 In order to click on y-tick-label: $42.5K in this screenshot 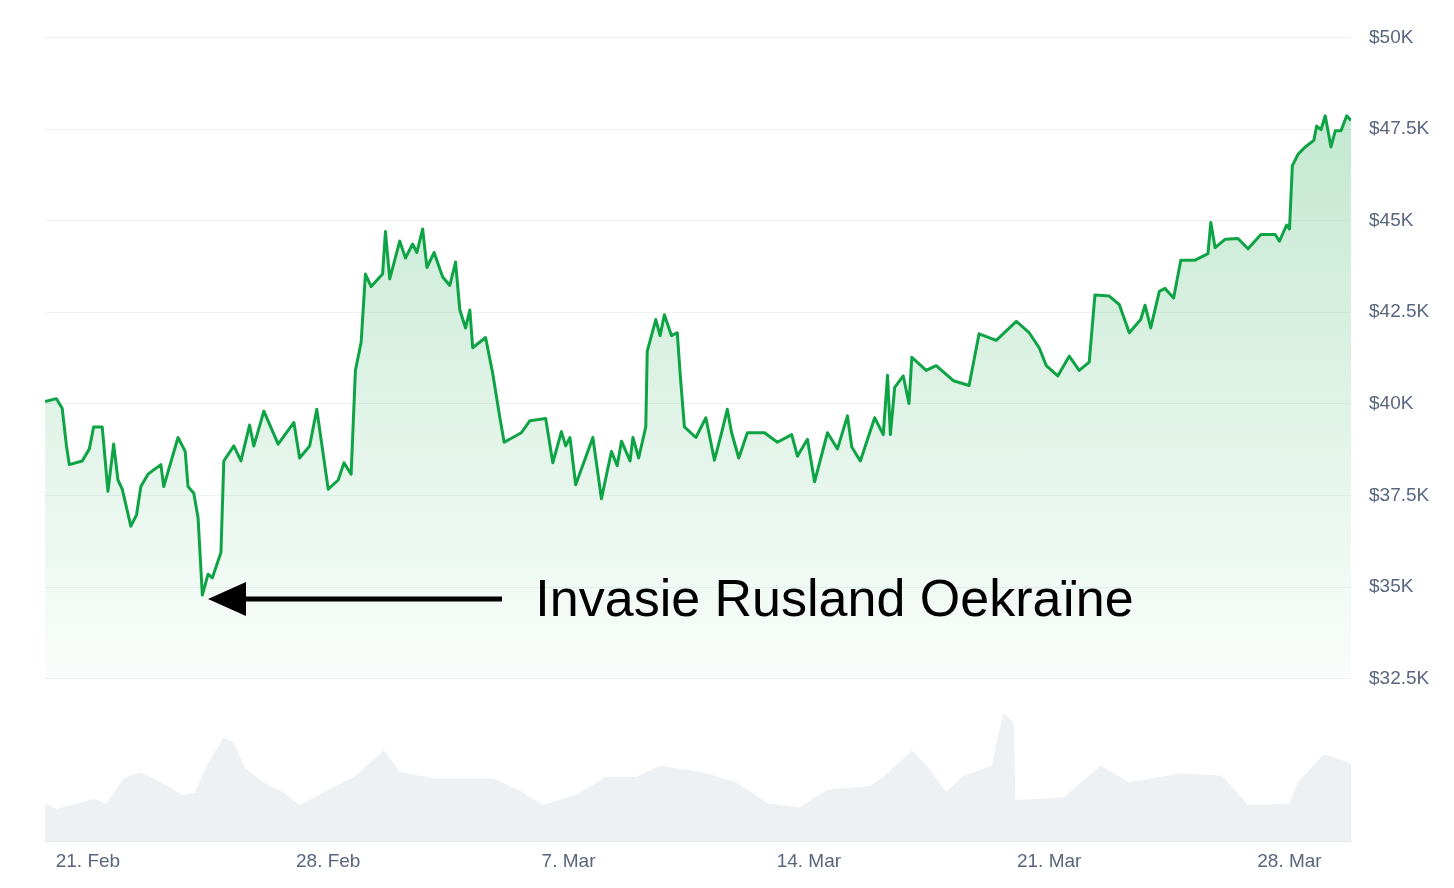, I will do `click(1399, 311)`.